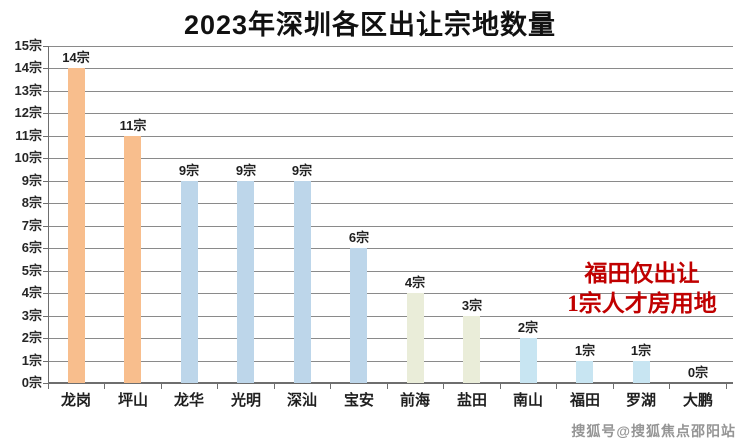  I want to click on x-axis-label: 龙岗, so click(75, 400).